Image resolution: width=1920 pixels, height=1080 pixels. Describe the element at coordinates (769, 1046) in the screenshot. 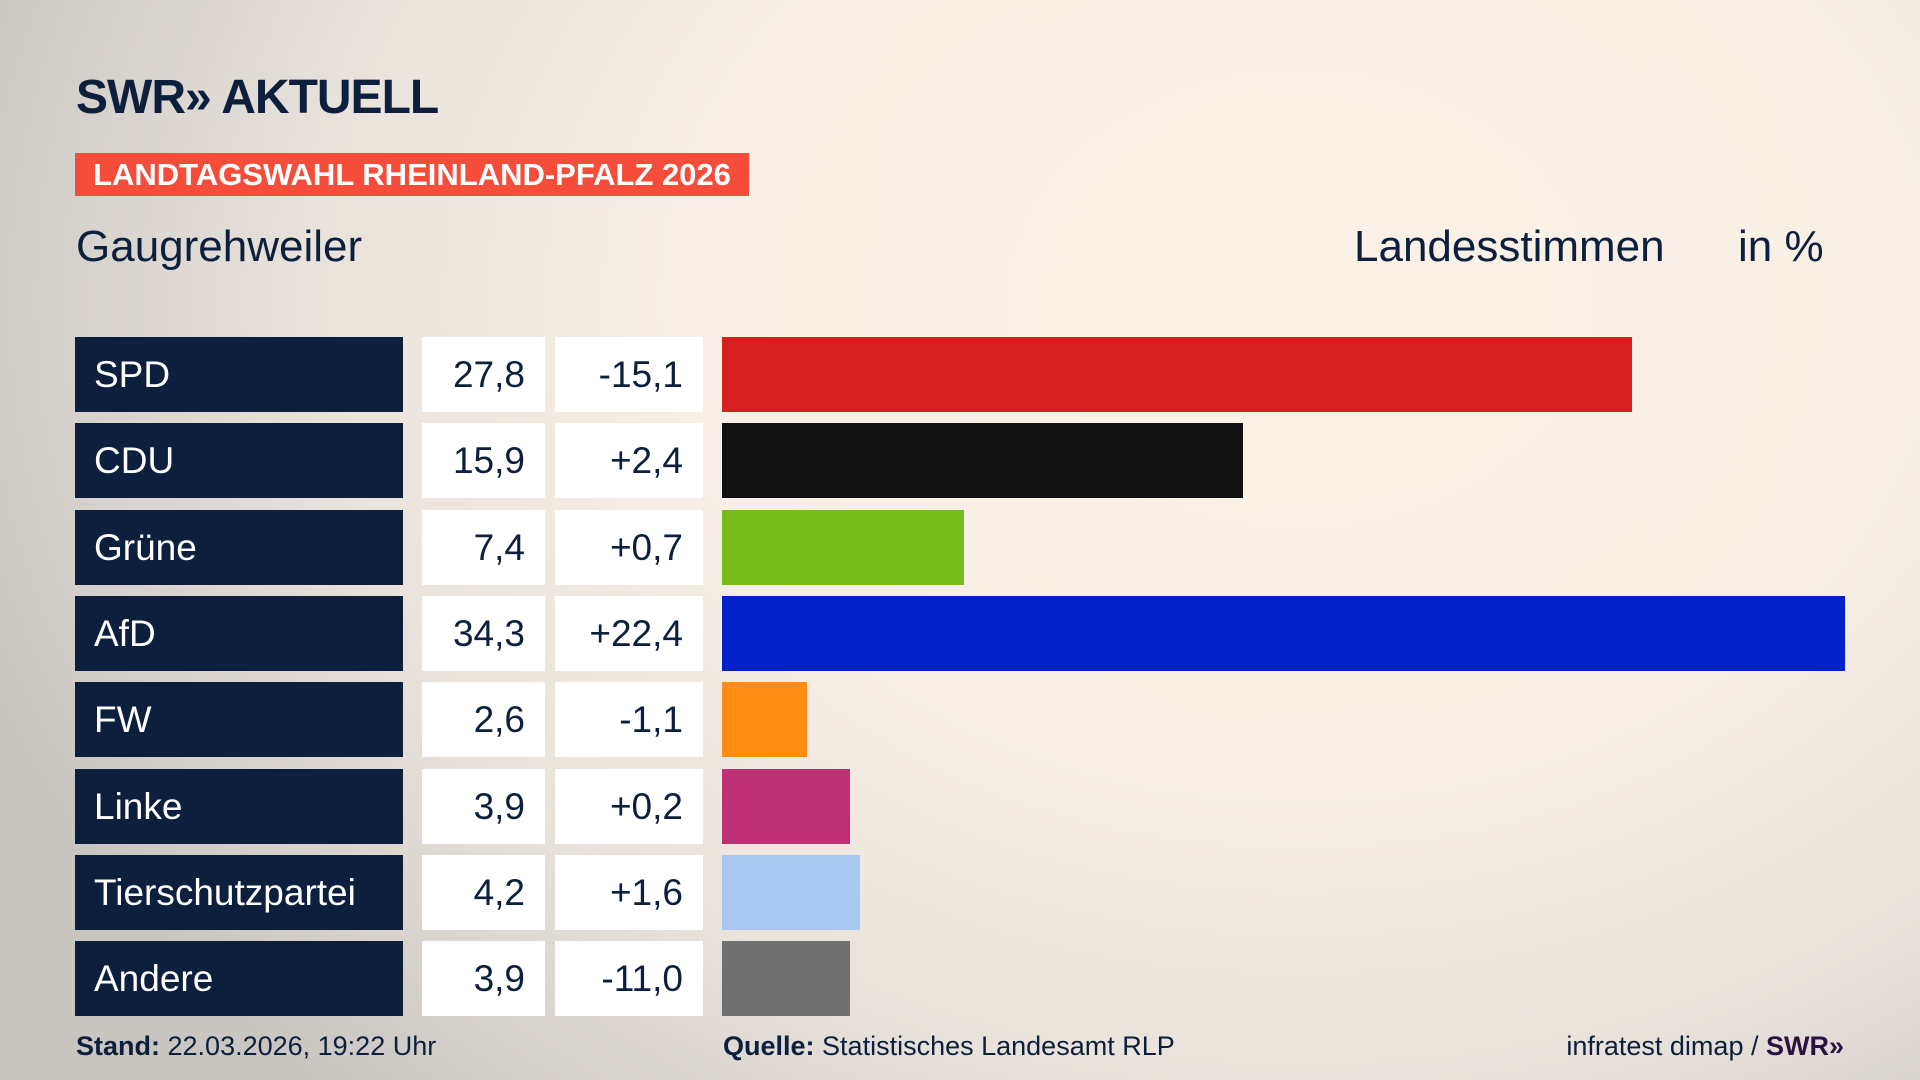

I see `source-label: Quelle:` at that location.